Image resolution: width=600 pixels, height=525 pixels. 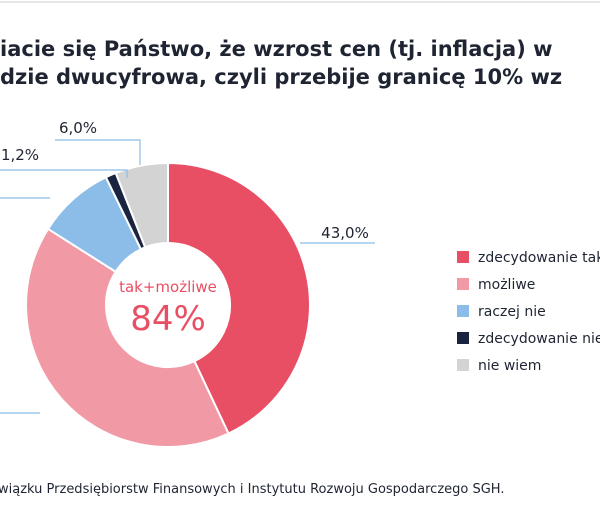 I want to click on legend-label: zdecydowanie nie, so click(x=539, y=339).